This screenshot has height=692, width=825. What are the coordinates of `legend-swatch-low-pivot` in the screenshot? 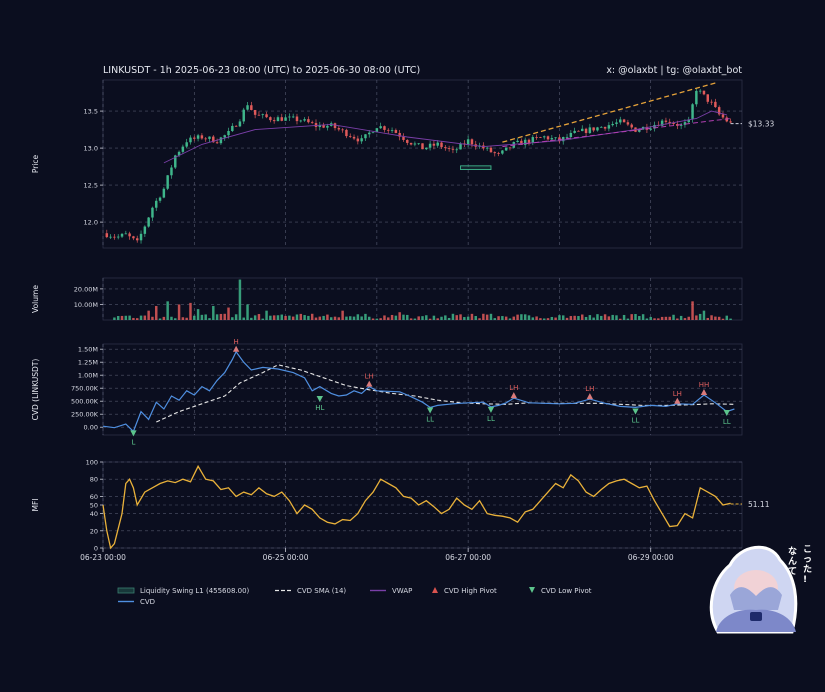 It's located at (532, 590).